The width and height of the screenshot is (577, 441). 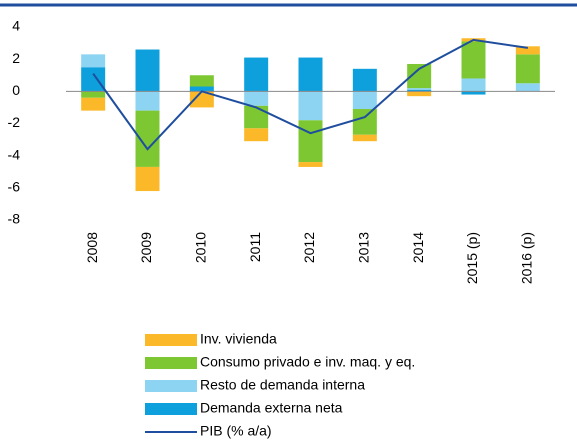 What do you see at coordinates (16, 26) in the screenshot?
I see `y-tick-label: 4` at bounding box center [16, 26].